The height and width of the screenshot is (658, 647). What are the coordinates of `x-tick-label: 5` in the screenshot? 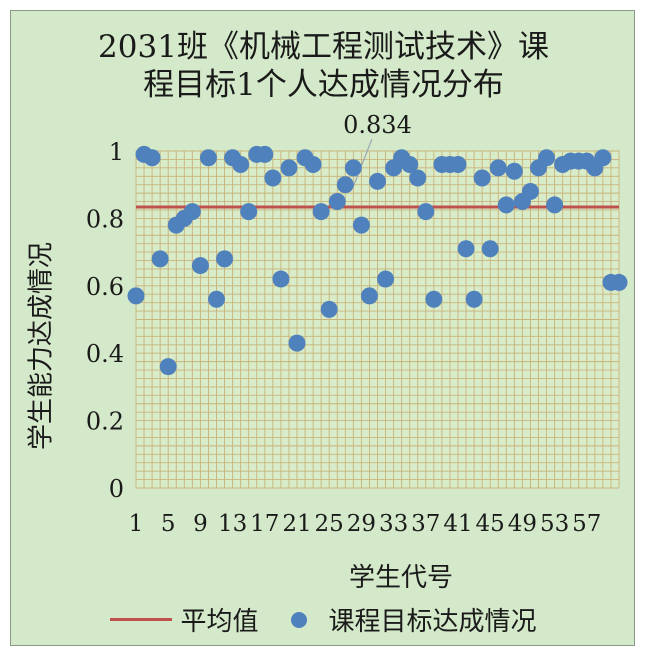 It's located at (168, 524).